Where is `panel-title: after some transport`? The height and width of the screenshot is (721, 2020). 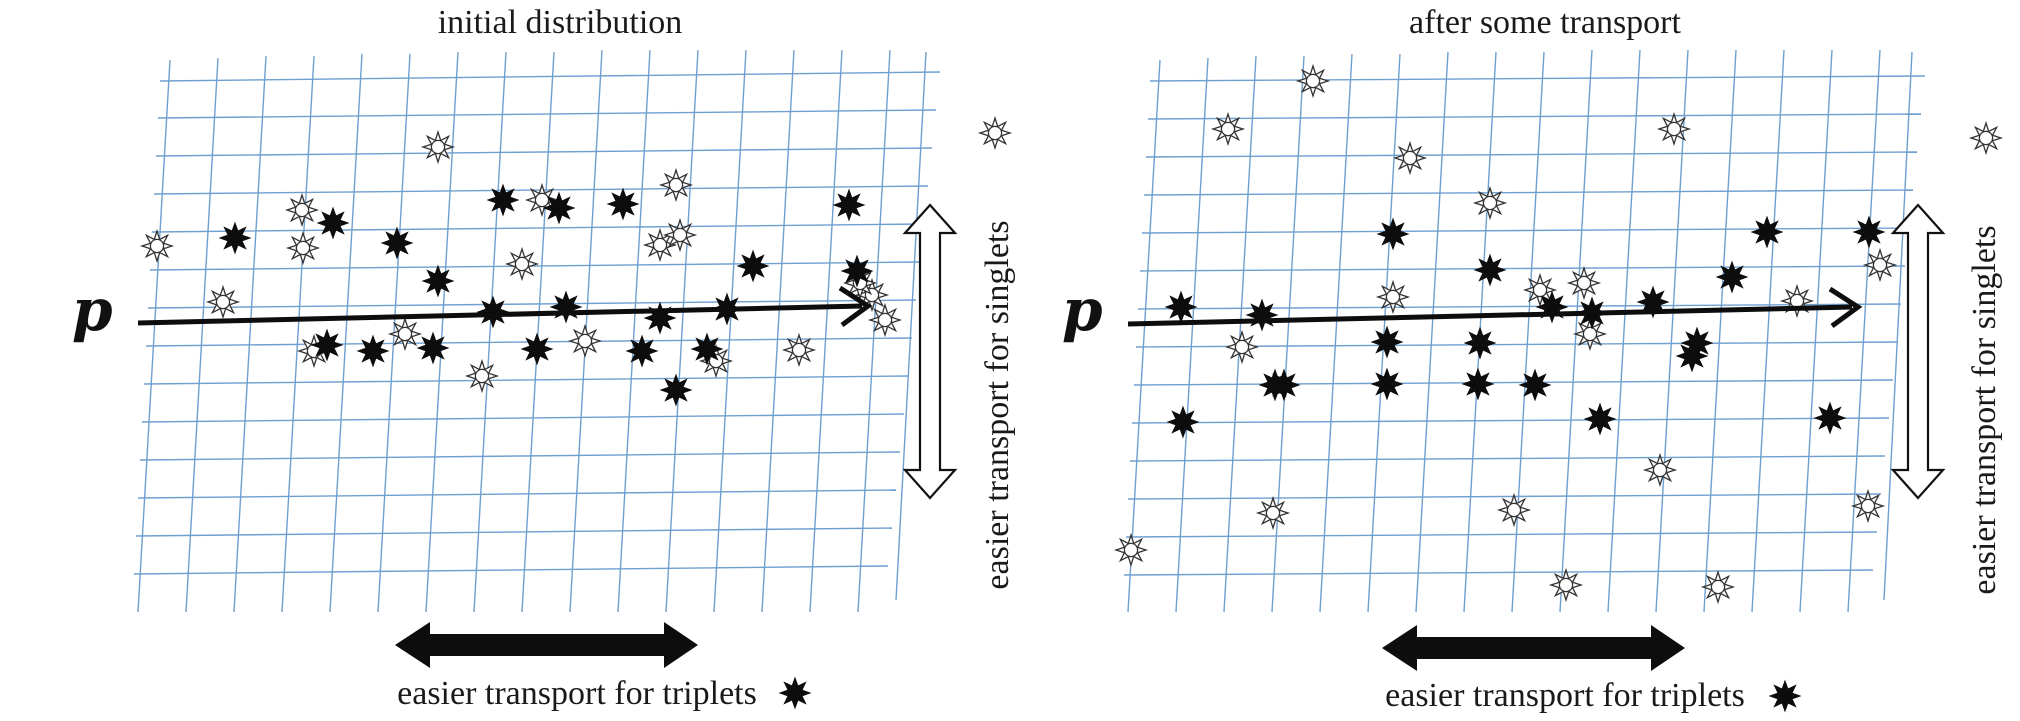 panel-title: after some transport is located at coordinates (1545, 22).